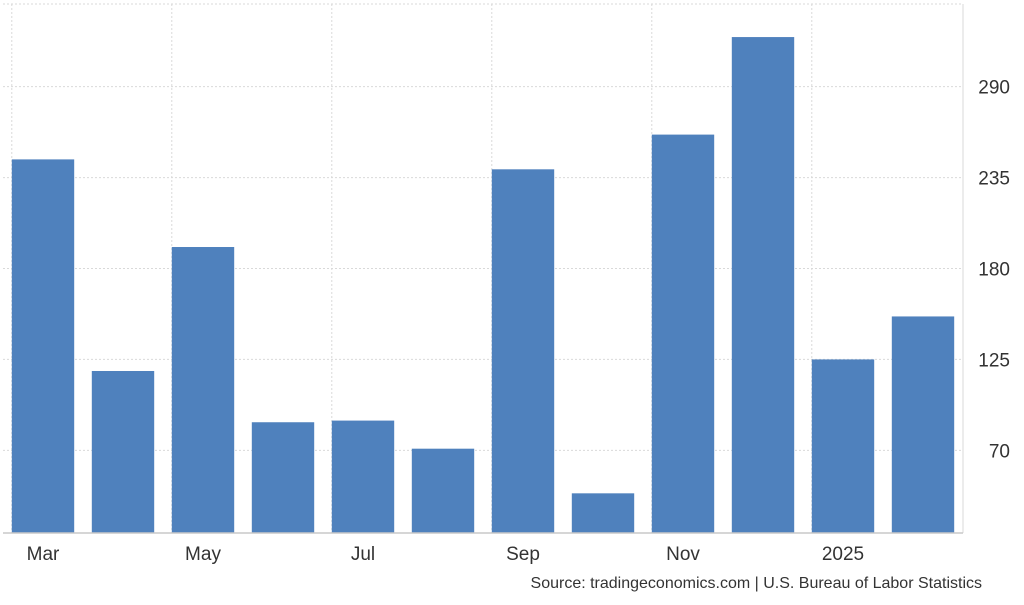 This screenshot has height=605, width=1024. Describe the element at coordinates (923, 424) in the screenshot. I see `bar-feb` at that location.